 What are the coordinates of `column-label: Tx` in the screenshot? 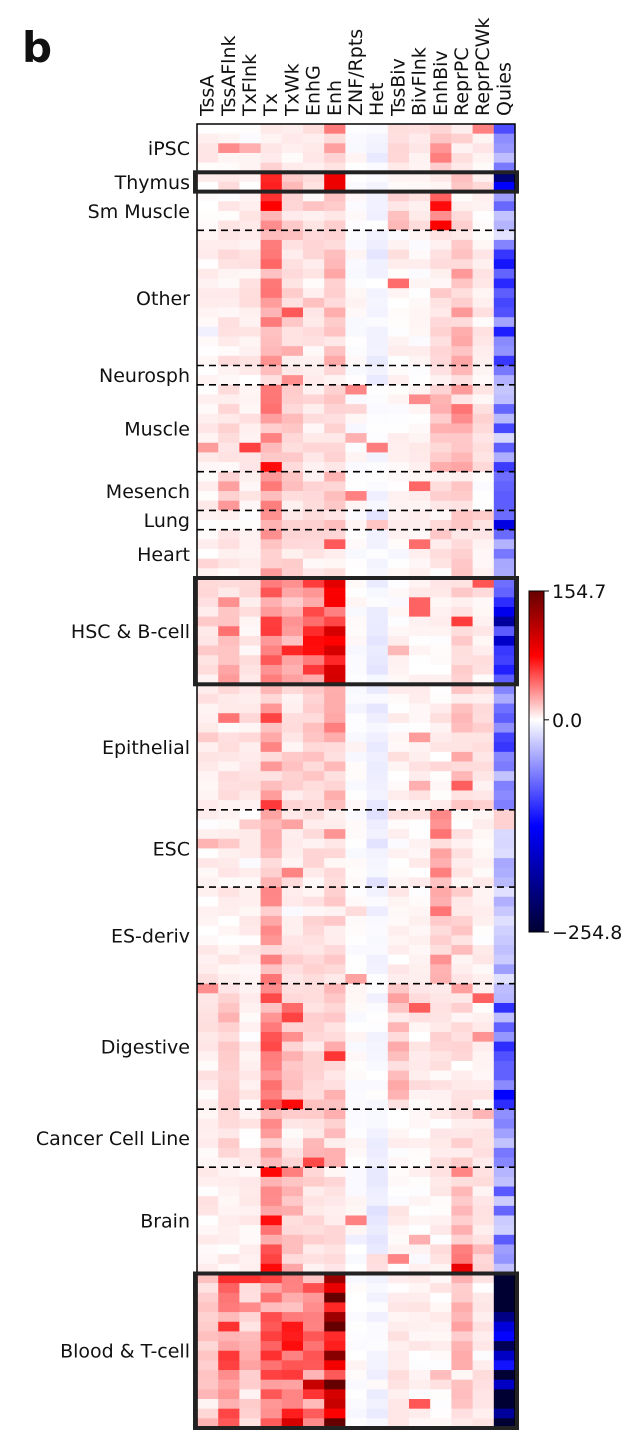 It's located at (271, 105).